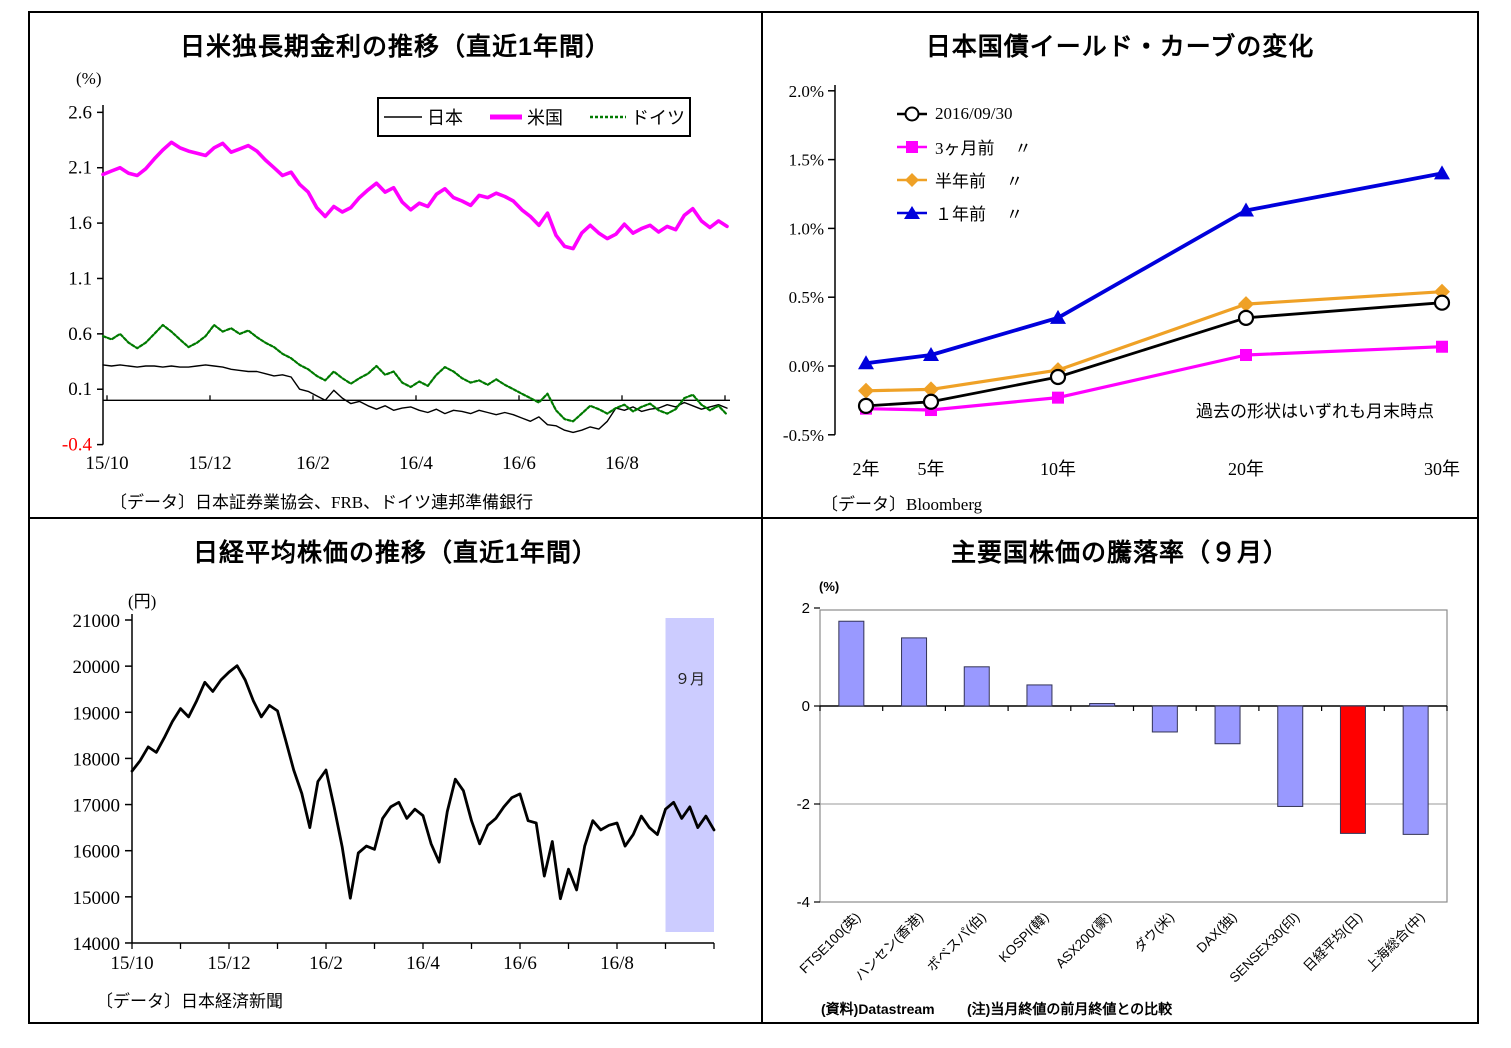  Describe the element at coordinates (1154, 933) in the screenshot. I see `bar-label-ダウ(米): ダウ(米)` at that location.